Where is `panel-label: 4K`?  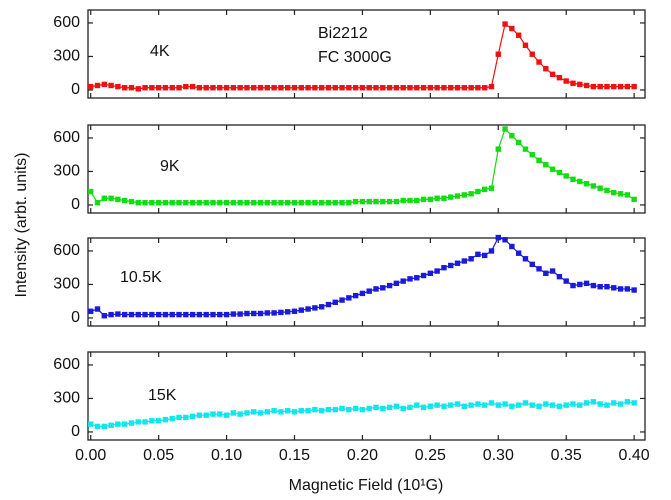
panel-label: 4K is located at coordinates (160, 51).